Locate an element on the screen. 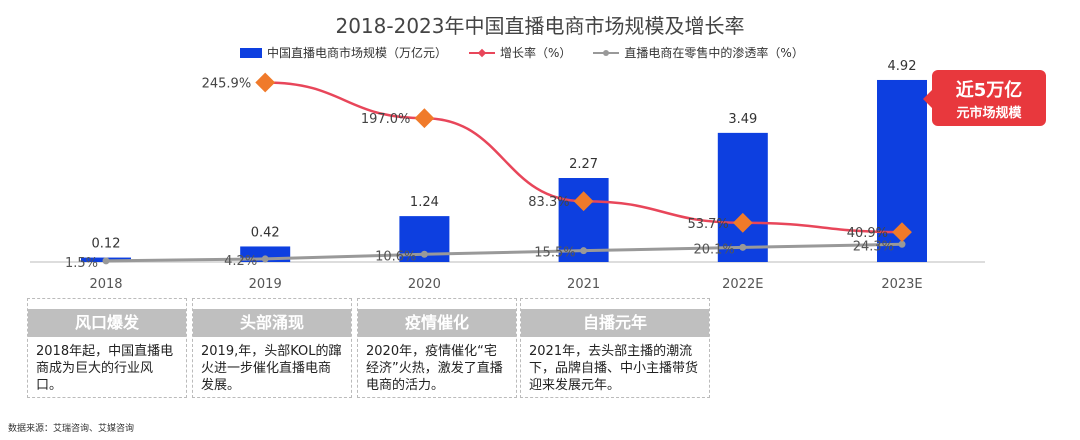 This screenshot has height=440, width=1080. timeline-text: 2020年，疫情催化“宅经济”火热，激发了直播电商的活力。 is located at coordinates (434, 368).